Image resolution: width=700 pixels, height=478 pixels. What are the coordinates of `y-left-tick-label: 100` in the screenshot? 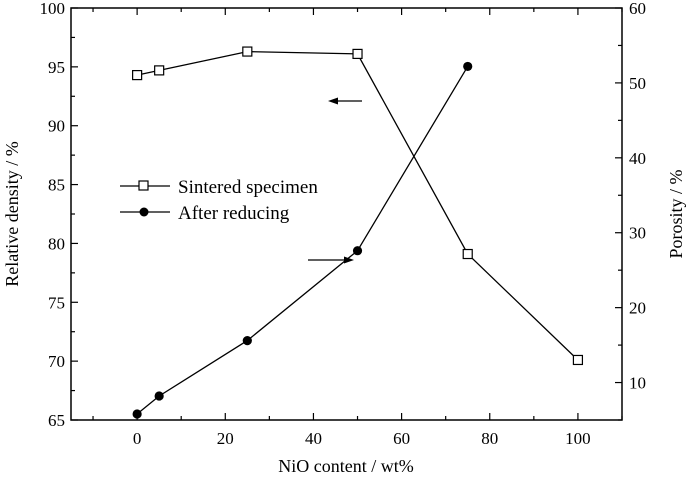 It's located at (53, 9).